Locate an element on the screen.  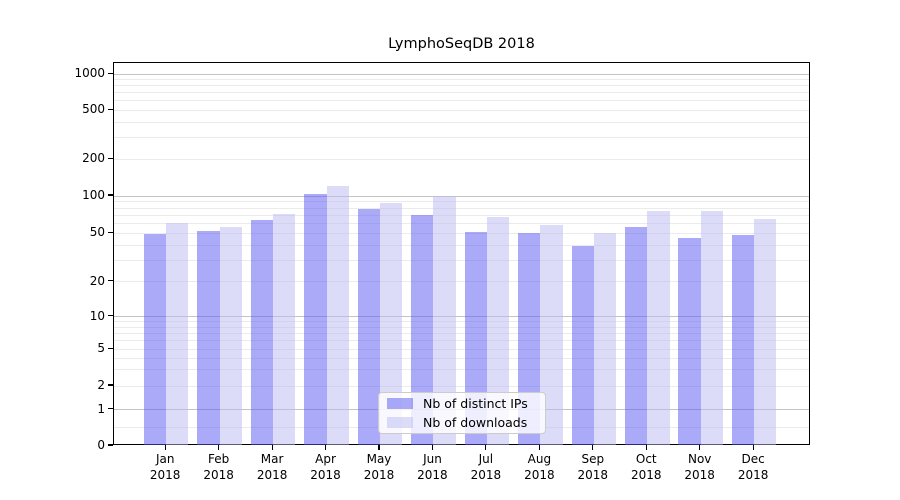
bar-downloads-apr is located at coordinates (337, 315).